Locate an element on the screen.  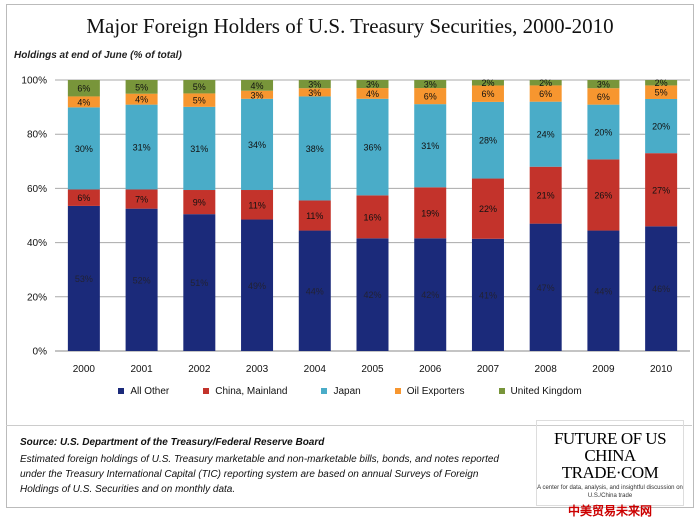
legend-item: United Kingdom is located at coordinates (540, 391).